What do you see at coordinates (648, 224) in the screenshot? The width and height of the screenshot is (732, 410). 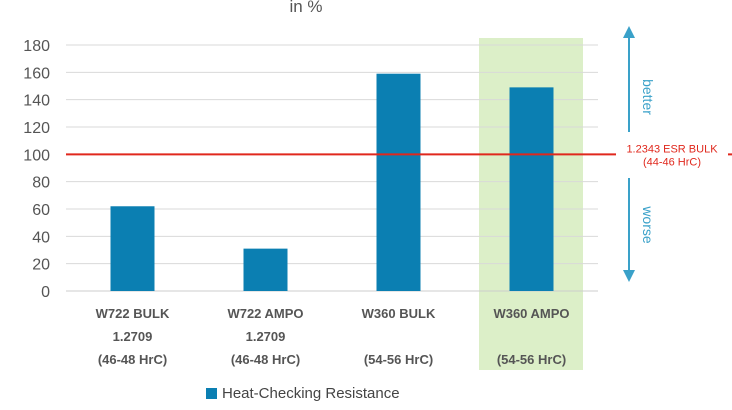 I see `worse-label: worse` at bounding box center [648, 224].